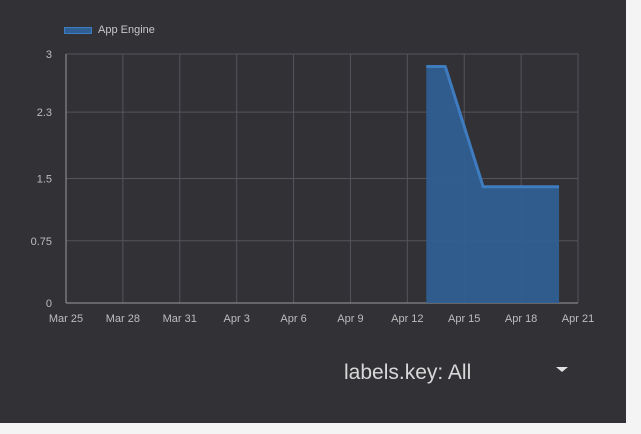 Image resolution: width=641 pixels, height=434 pixels. Describe the element at coordinates (126, 30) in the screenshot. I see `legend-label: App Engine` at that location.